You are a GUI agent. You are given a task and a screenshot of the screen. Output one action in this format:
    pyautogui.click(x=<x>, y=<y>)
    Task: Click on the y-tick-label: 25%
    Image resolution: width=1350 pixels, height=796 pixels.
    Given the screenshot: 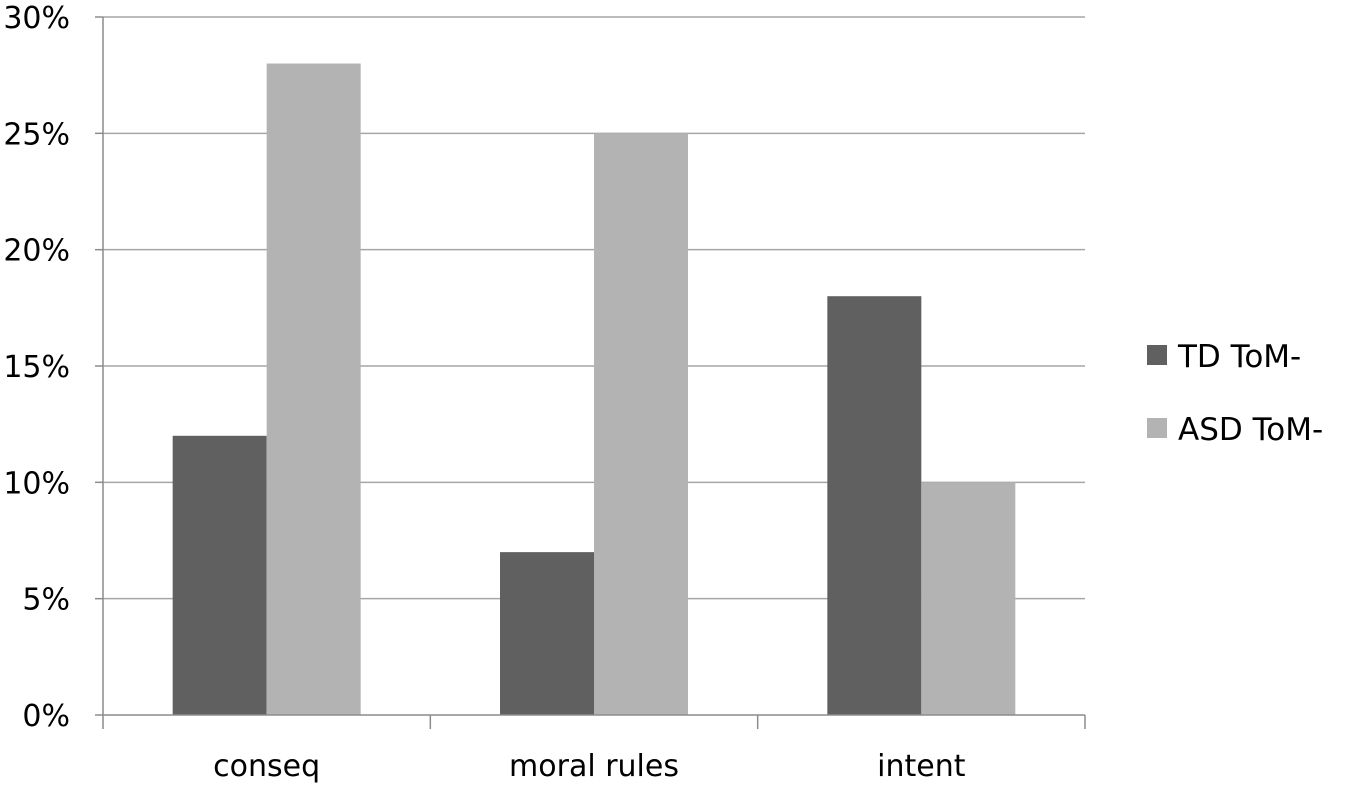 What is the action you would take?
    pyautogui.click(x=36, y=134)
    